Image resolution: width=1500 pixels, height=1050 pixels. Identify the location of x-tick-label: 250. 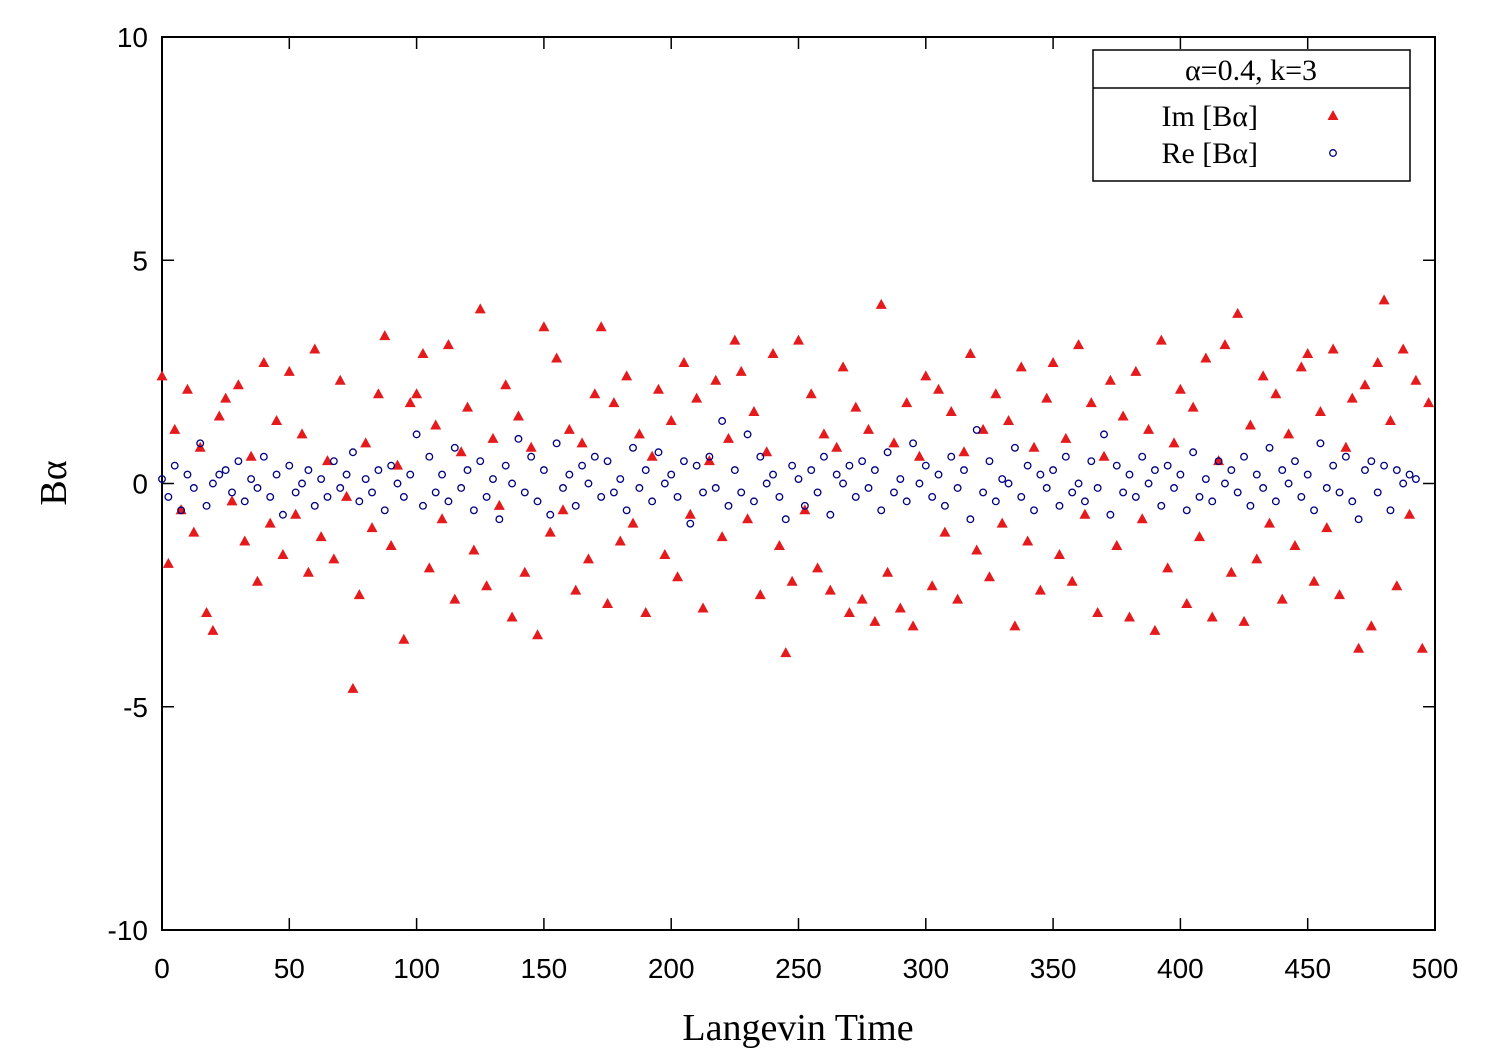
(798, 968).